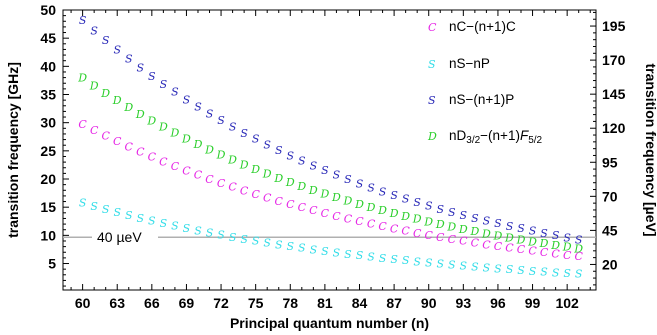 The height and width of the screenshot is (335, 657). I want to click on legend-marker-s-blue: S, so click(432, 100).